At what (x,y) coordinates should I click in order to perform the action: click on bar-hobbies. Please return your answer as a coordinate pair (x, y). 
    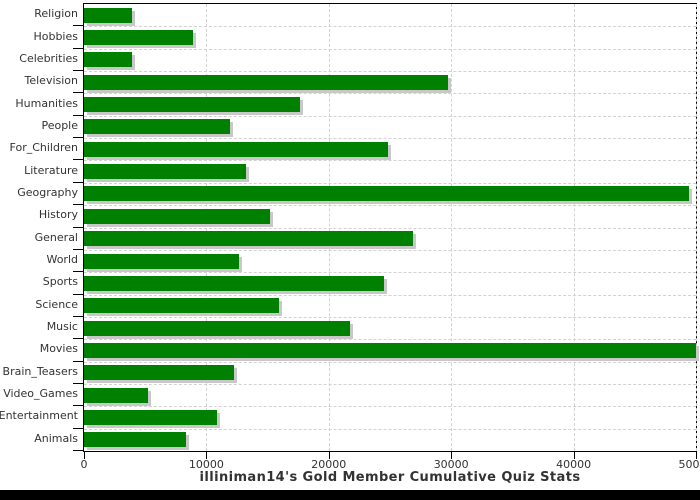
    Looking at the image, I should click on (138, 38).